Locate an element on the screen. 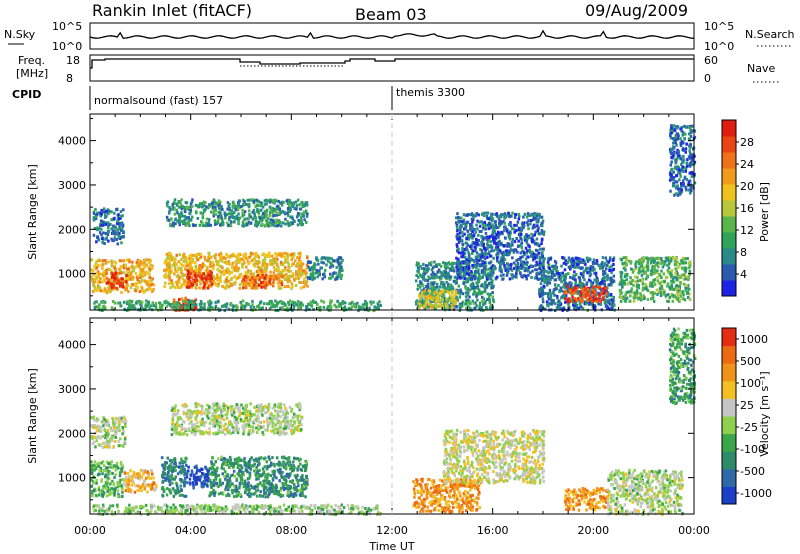 Image resolution: width=800 pixels, height=554 pixels. freq-tick-bottom: 8 is located at coordinates (69, 78).